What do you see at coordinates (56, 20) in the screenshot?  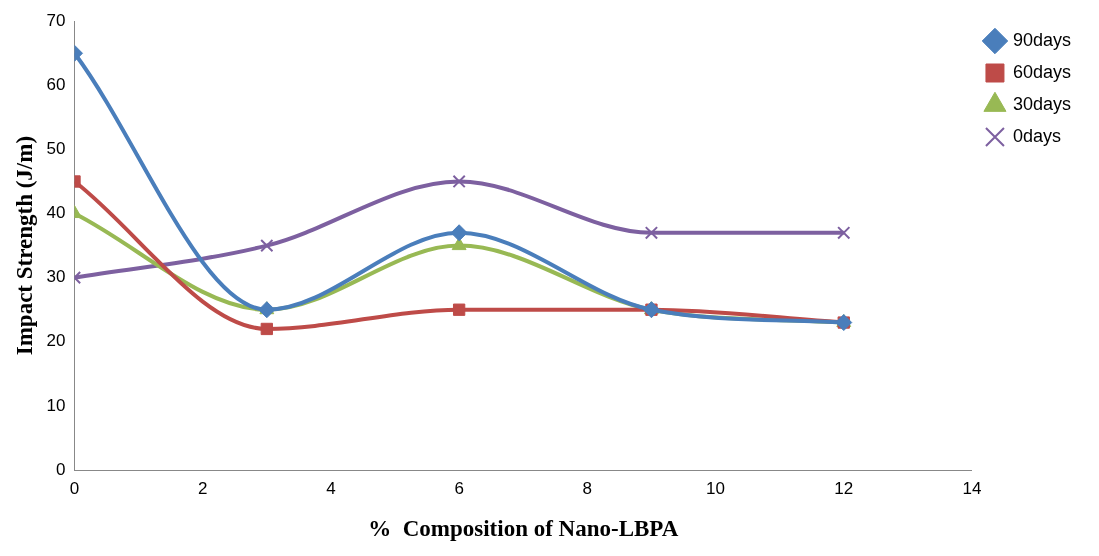 I see `y-tick-label: 70` at bounding box center [56, 20].